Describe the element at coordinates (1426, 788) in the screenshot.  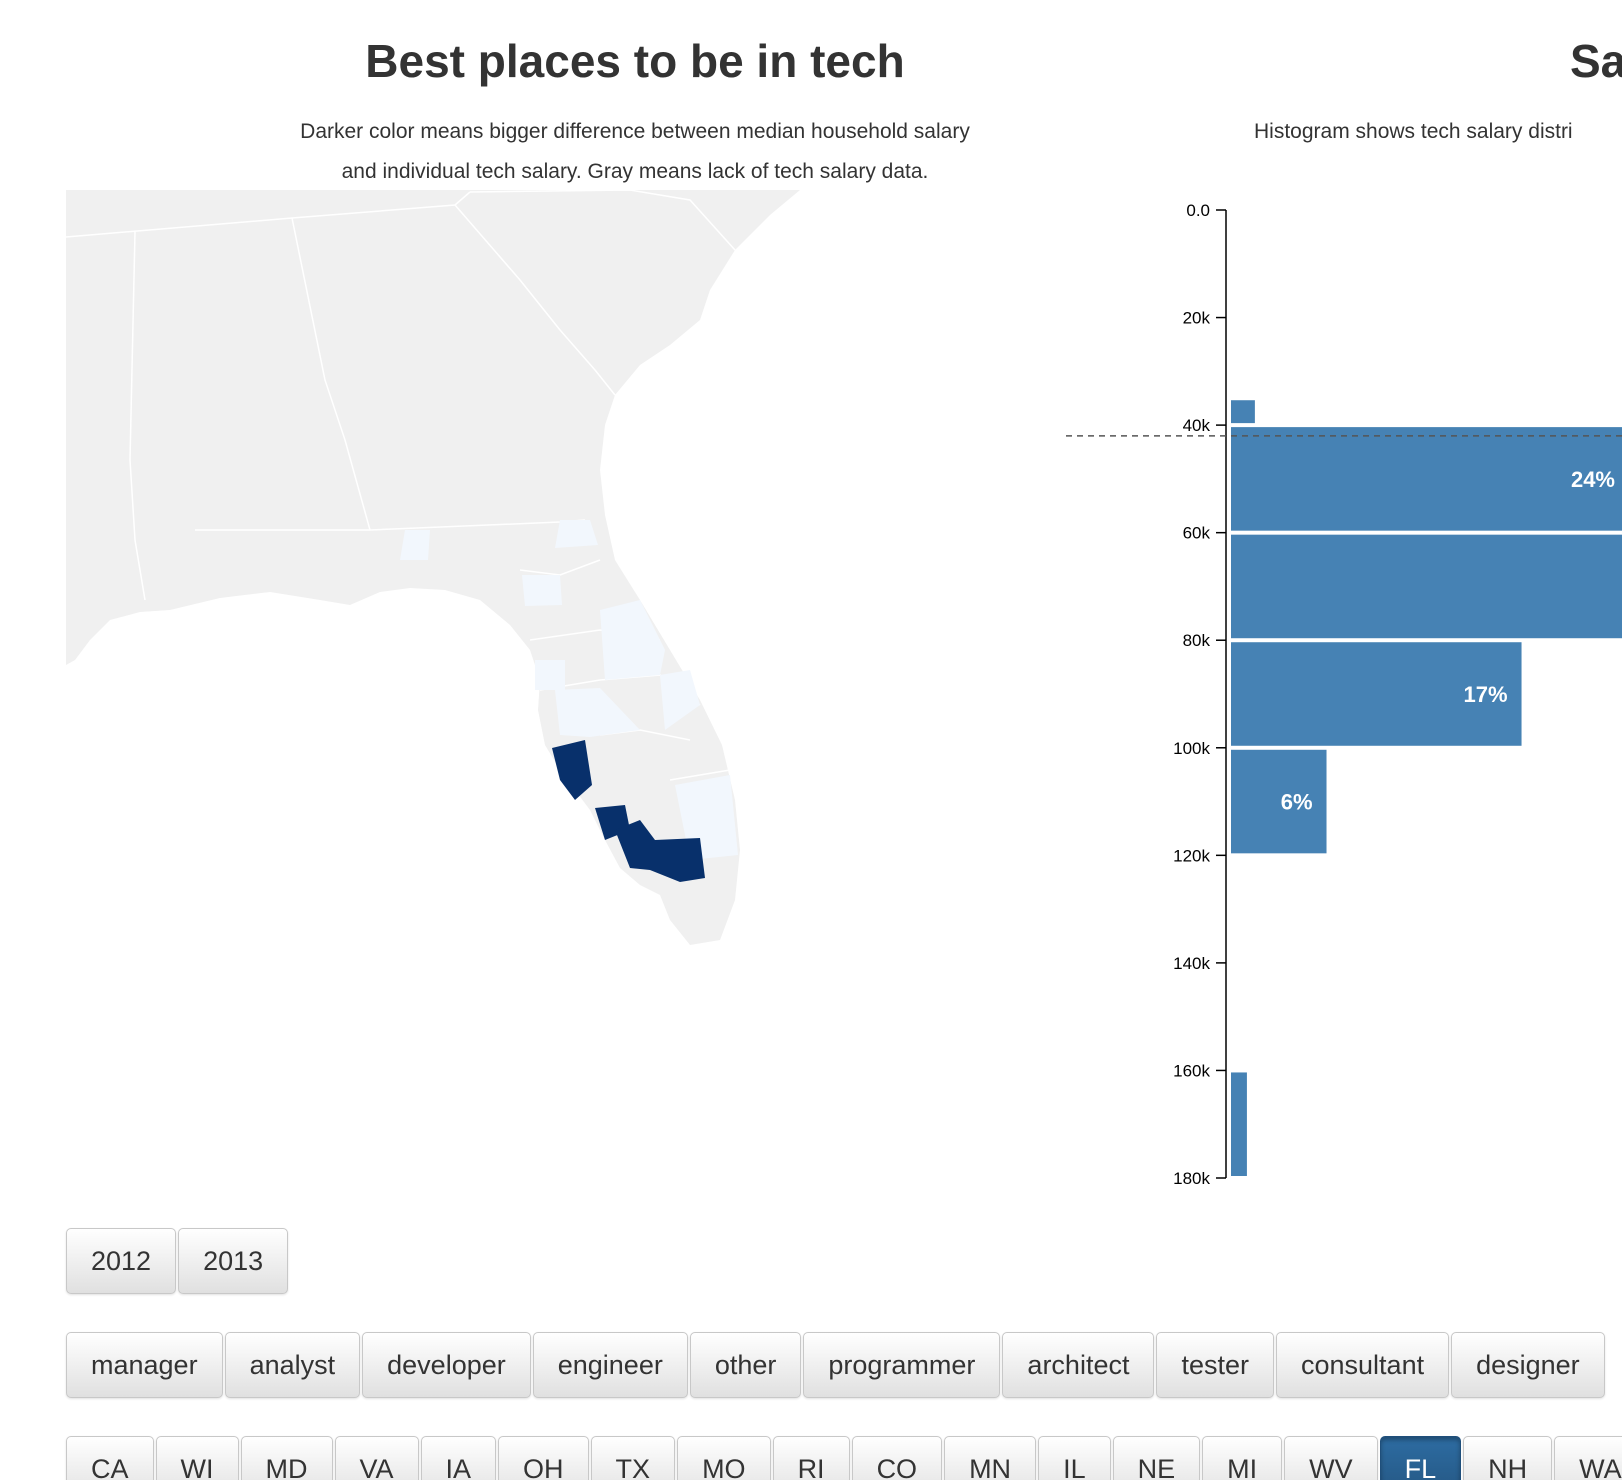
I see `histogram-bars: 24% 17% 6%` at that location.